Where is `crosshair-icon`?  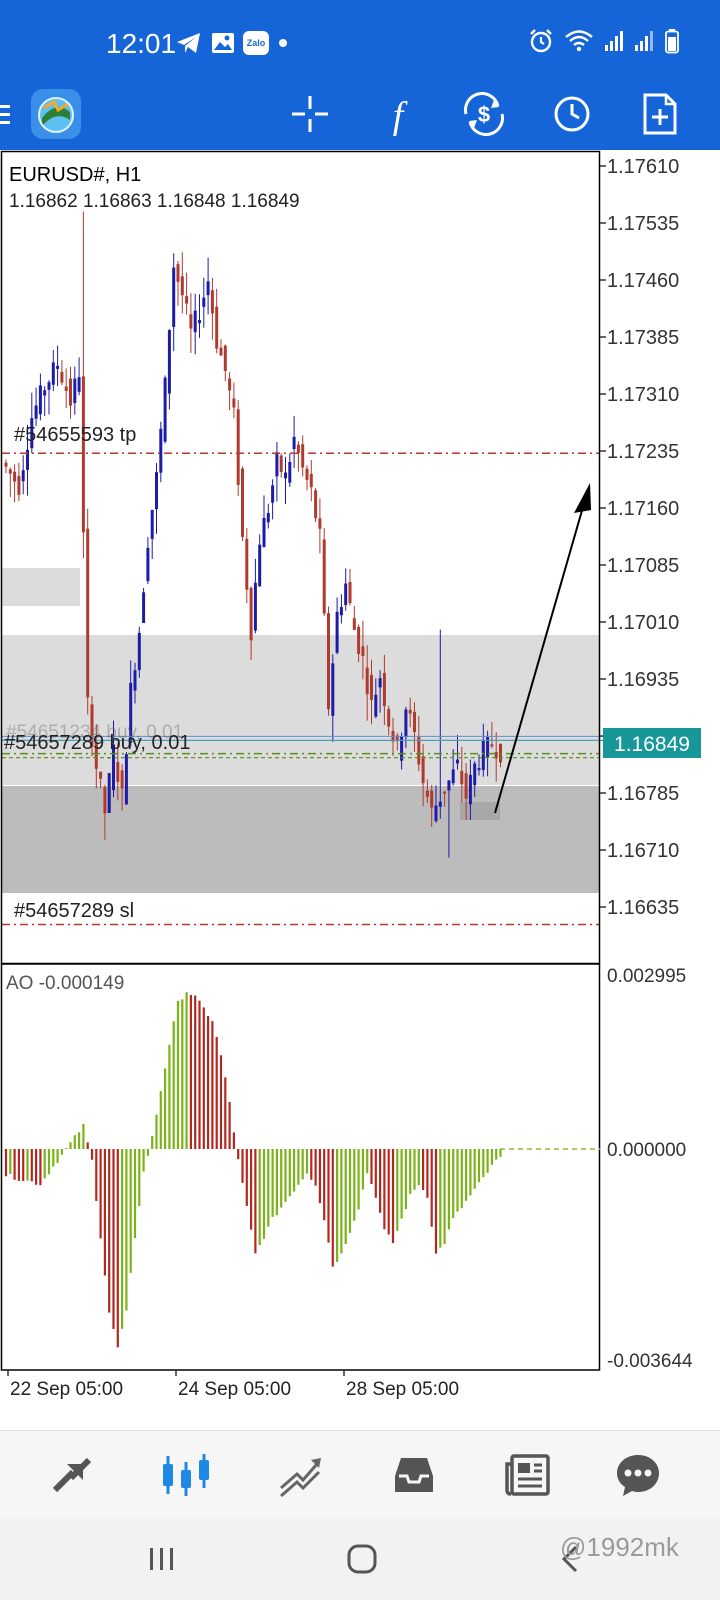 crosshair-icon is located at coordinates (310, 114).